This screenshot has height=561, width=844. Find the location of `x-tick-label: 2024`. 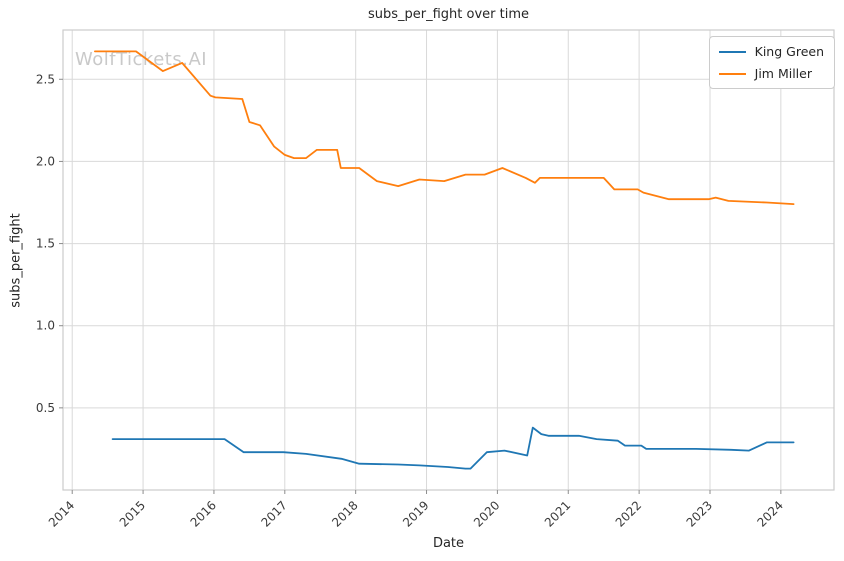

x-tick-label: 2024 is located at coordinates (769, 513).